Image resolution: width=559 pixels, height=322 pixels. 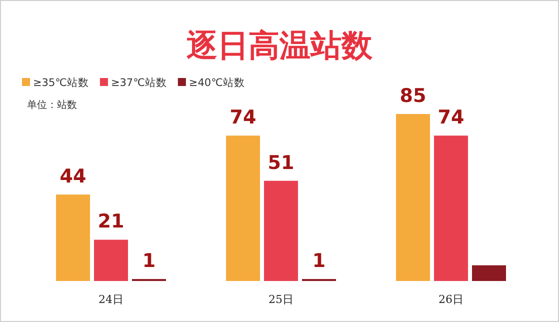 What do you see at coordinates (281, 163) in the screenshot?
I see `data-label: 51` at bounding box center [281, 163].